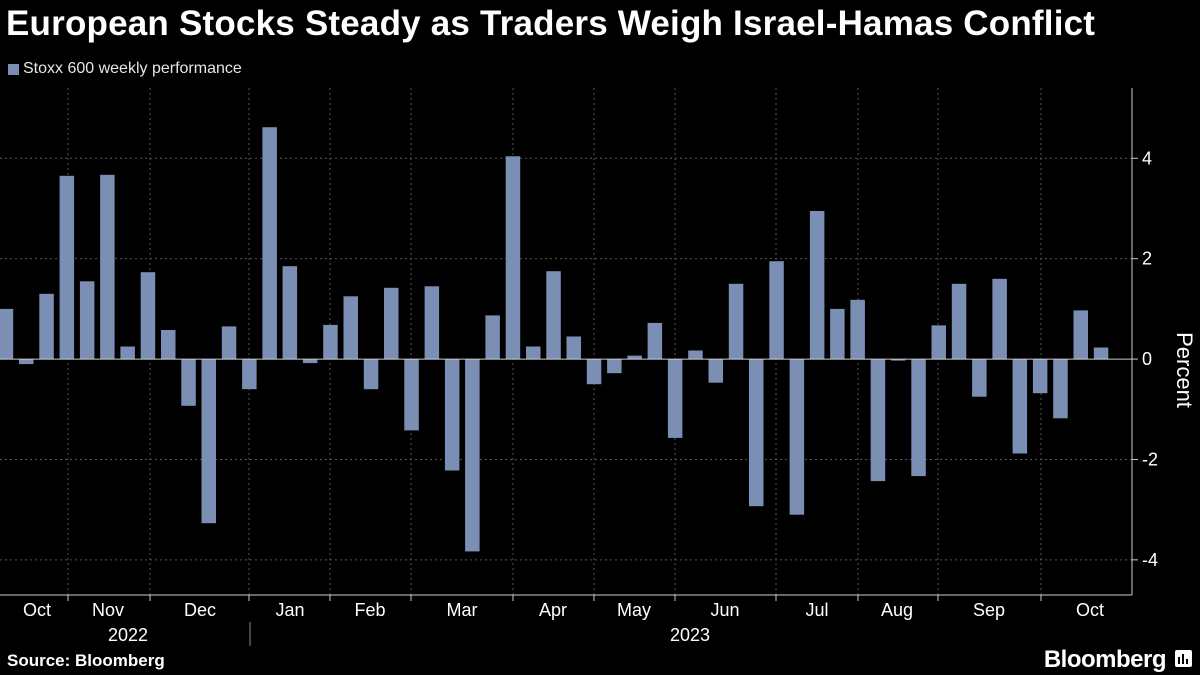  What do you see at coordinates (1147, 158) in the screenshot?
I see `y-tick-label: 4` at bounding box center [1147, 158].